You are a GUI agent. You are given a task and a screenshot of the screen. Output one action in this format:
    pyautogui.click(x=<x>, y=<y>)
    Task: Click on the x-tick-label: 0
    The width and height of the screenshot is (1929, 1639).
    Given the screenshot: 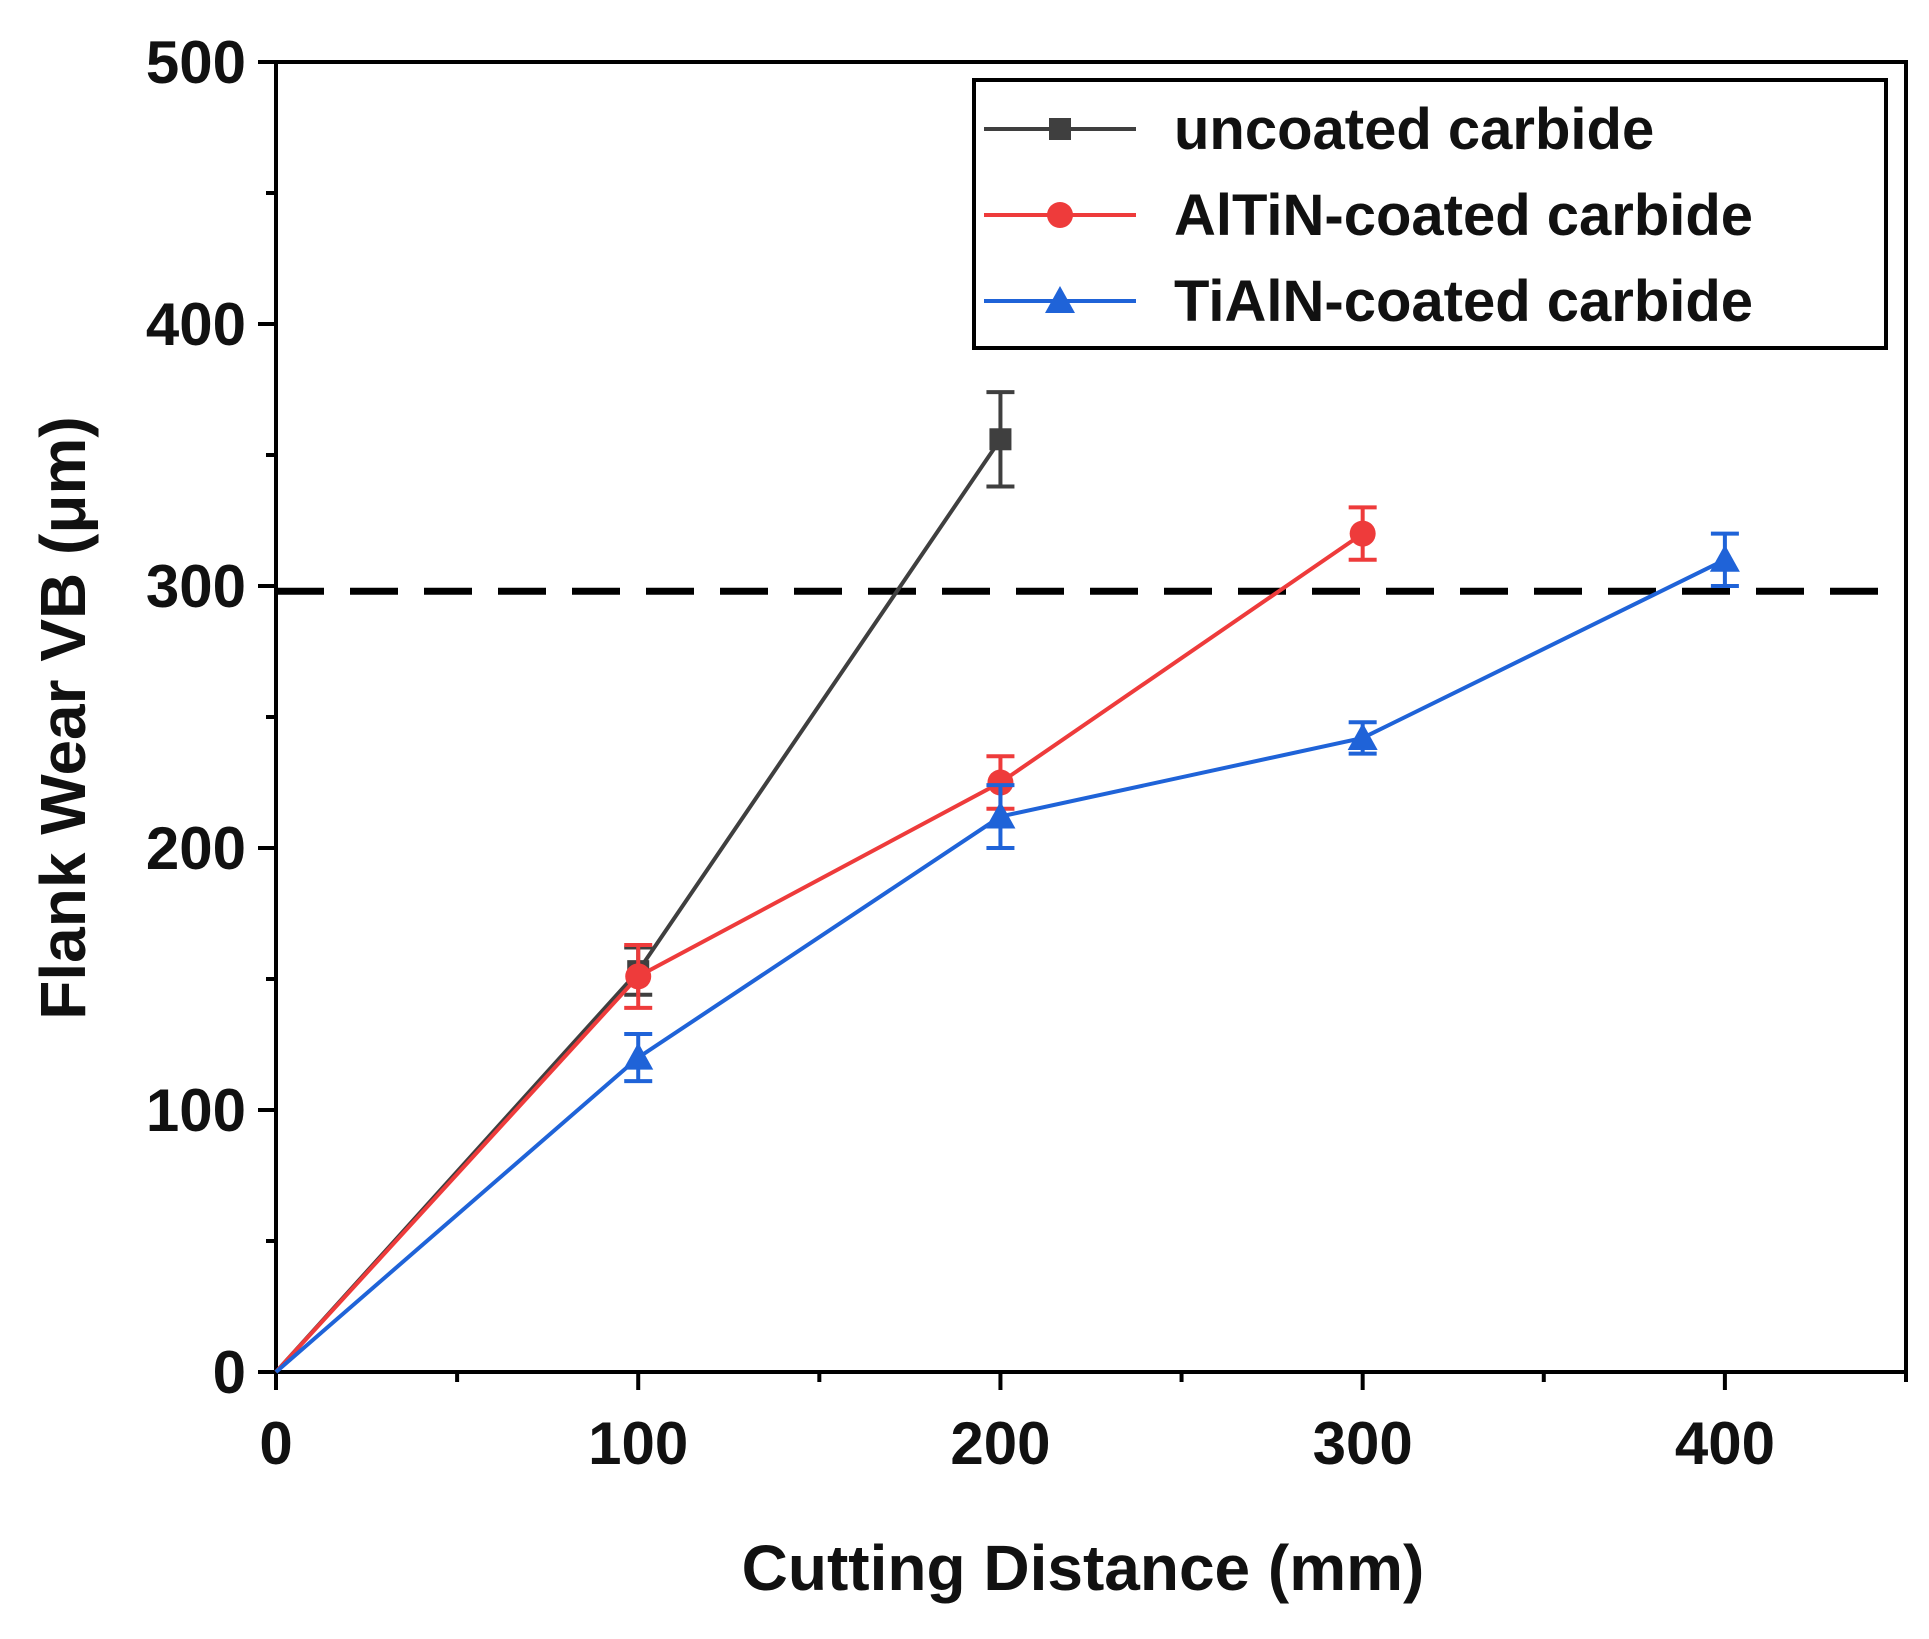 What is the action you would take?
    pyautogui.click(x=275, y=1443)
    